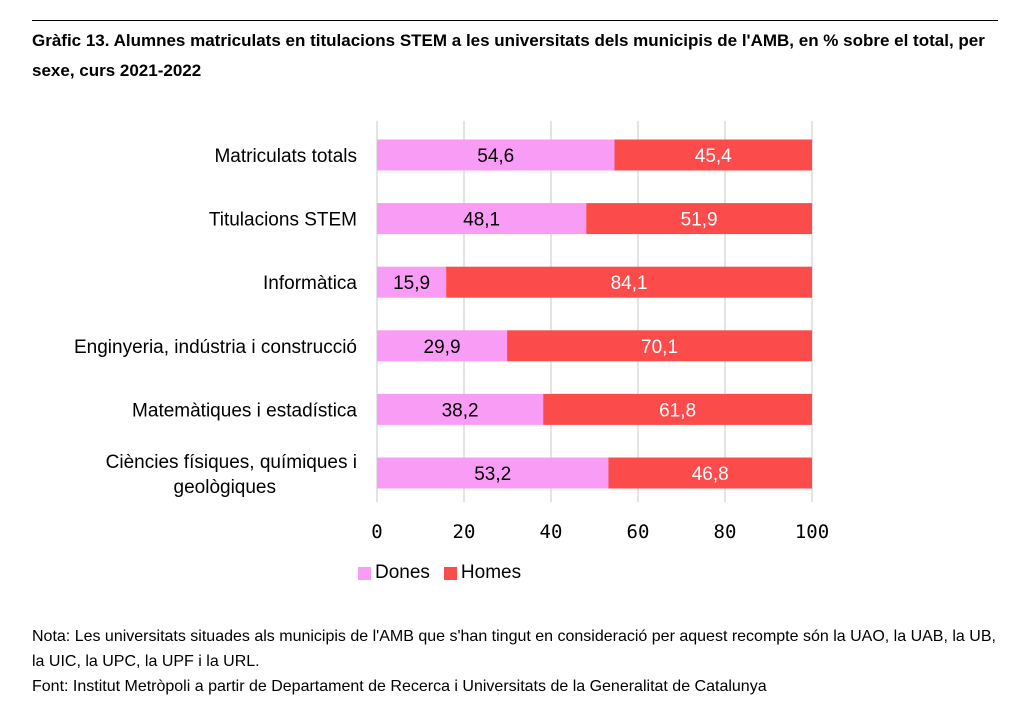 This screenshot has height=715, width=1028. What do you see at coordinates (725, 532) in the screenshot?
I see `x-tick-label: 80` at bounding box center [725, 532].